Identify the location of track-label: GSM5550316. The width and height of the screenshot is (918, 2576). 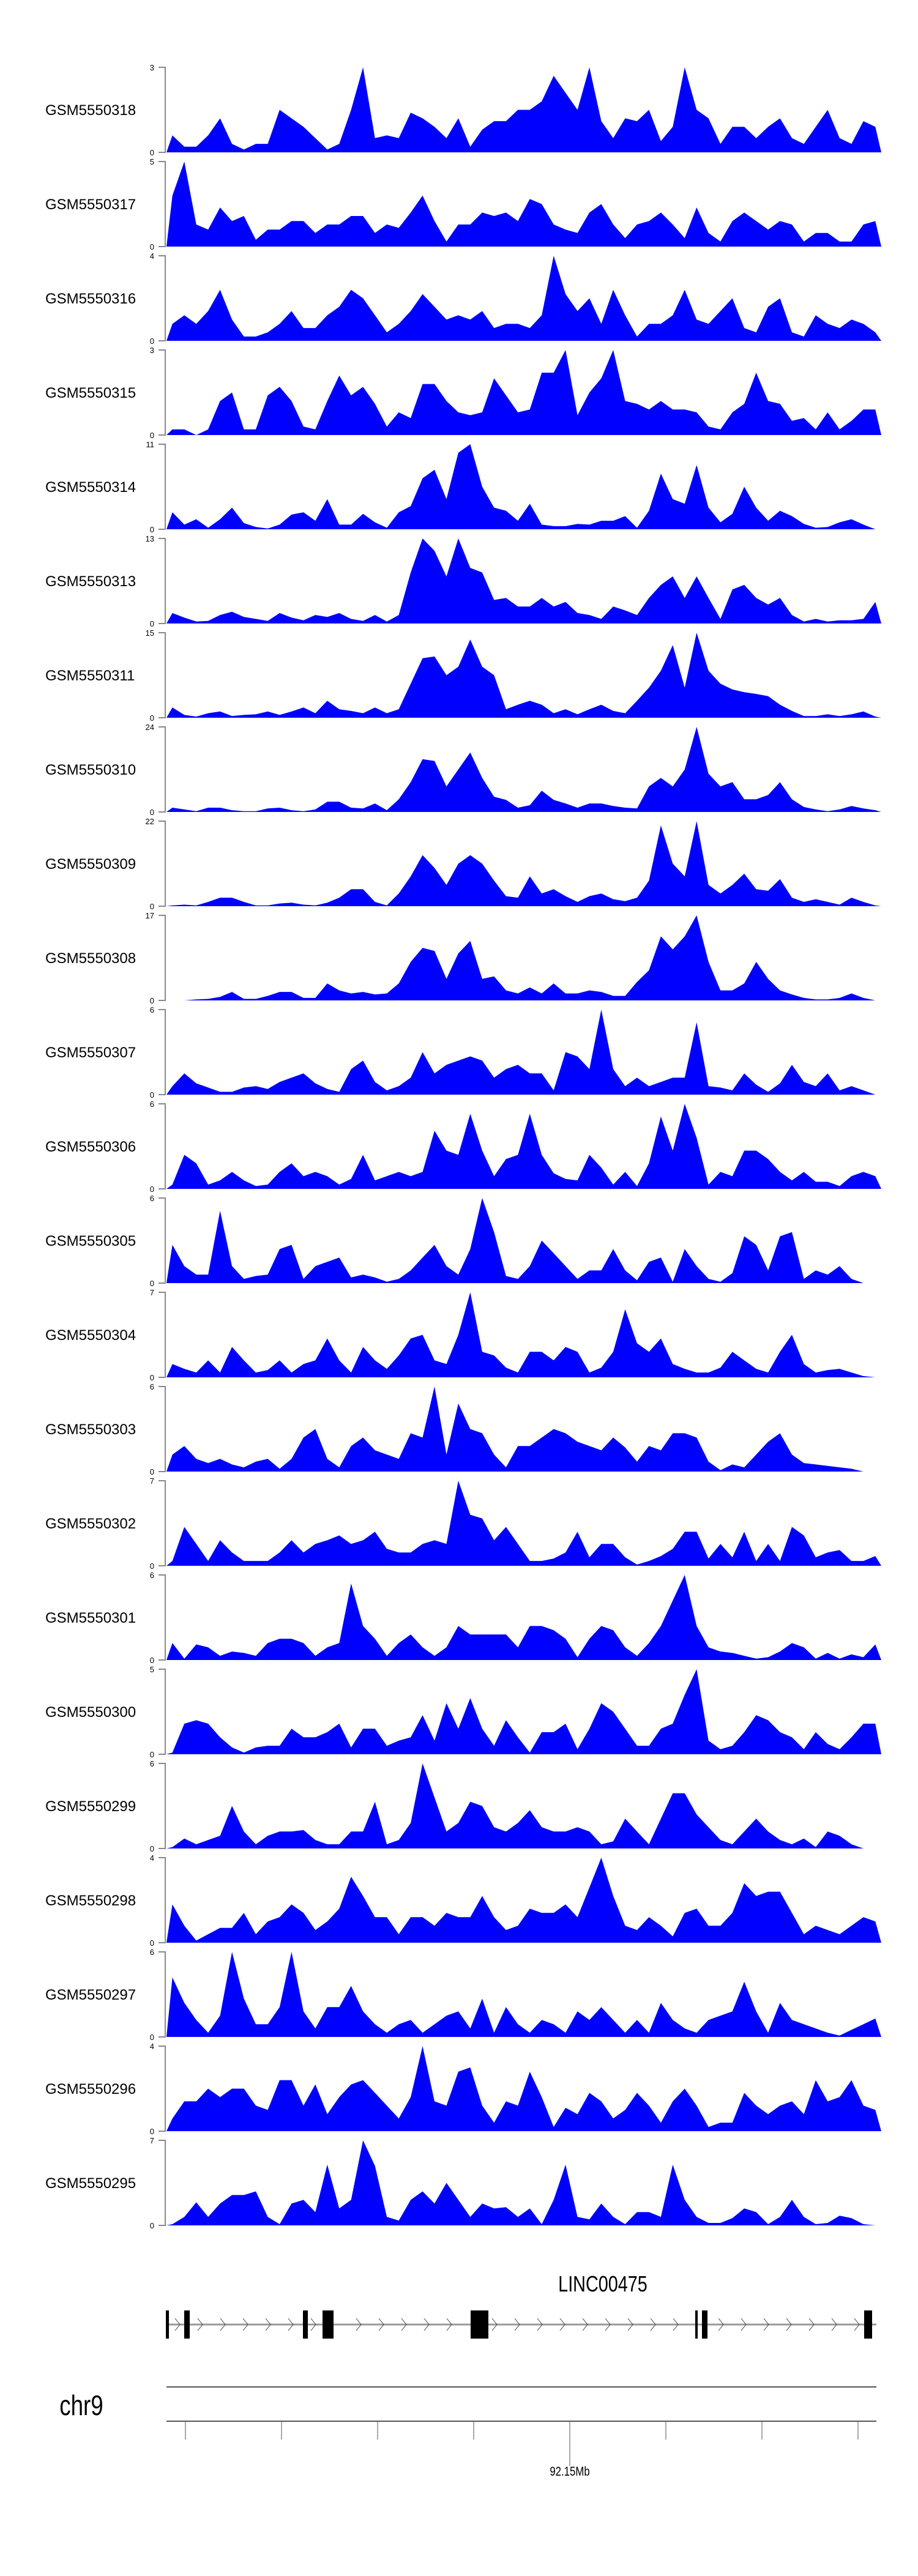
(90, 299).